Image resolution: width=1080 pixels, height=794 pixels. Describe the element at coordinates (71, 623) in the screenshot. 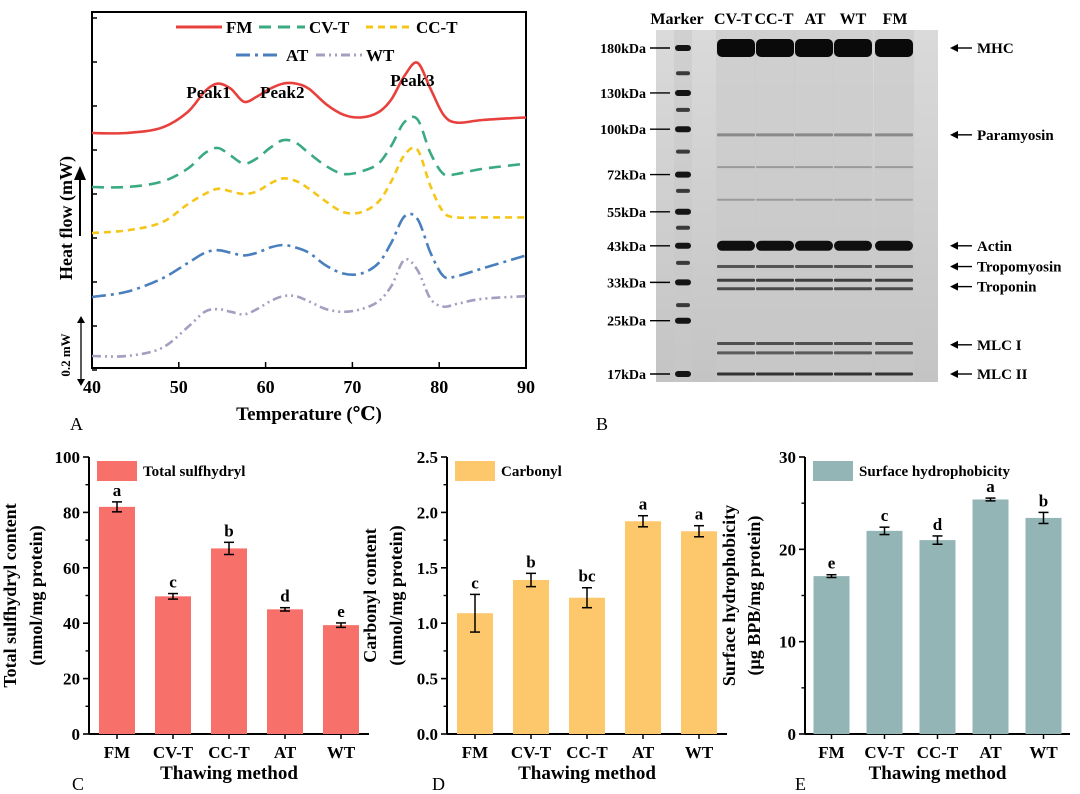

I see `y-tick-label: 40` at that location.